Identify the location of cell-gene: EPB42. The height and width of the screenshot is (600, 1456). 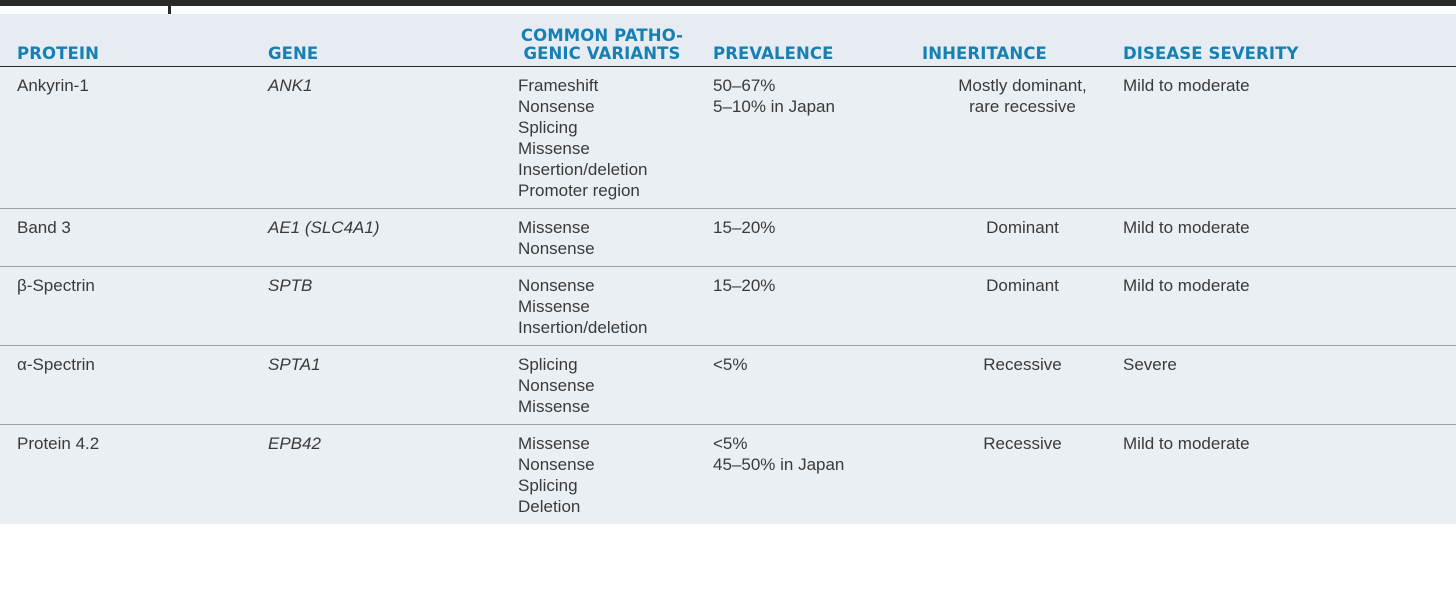
(294, 443).